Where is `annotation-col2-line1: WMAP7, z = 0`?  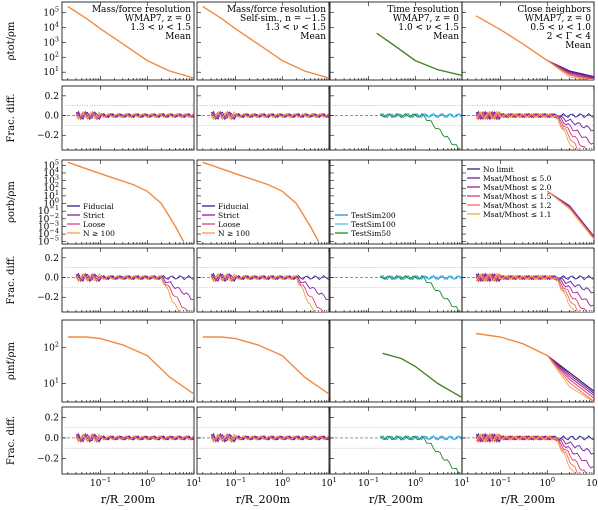 annotation-col2-line1: WMAP7, z = 0 is located at coordinates (426, 19).